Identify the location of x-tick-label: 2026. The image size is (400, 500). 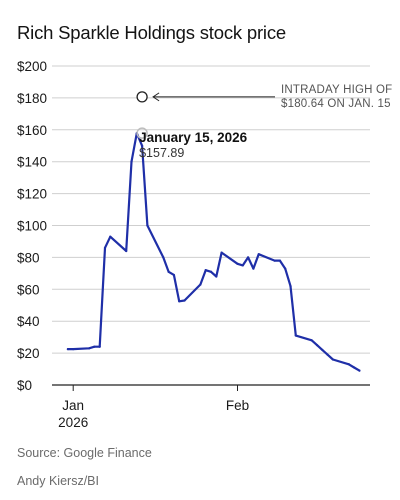
(73, 422).